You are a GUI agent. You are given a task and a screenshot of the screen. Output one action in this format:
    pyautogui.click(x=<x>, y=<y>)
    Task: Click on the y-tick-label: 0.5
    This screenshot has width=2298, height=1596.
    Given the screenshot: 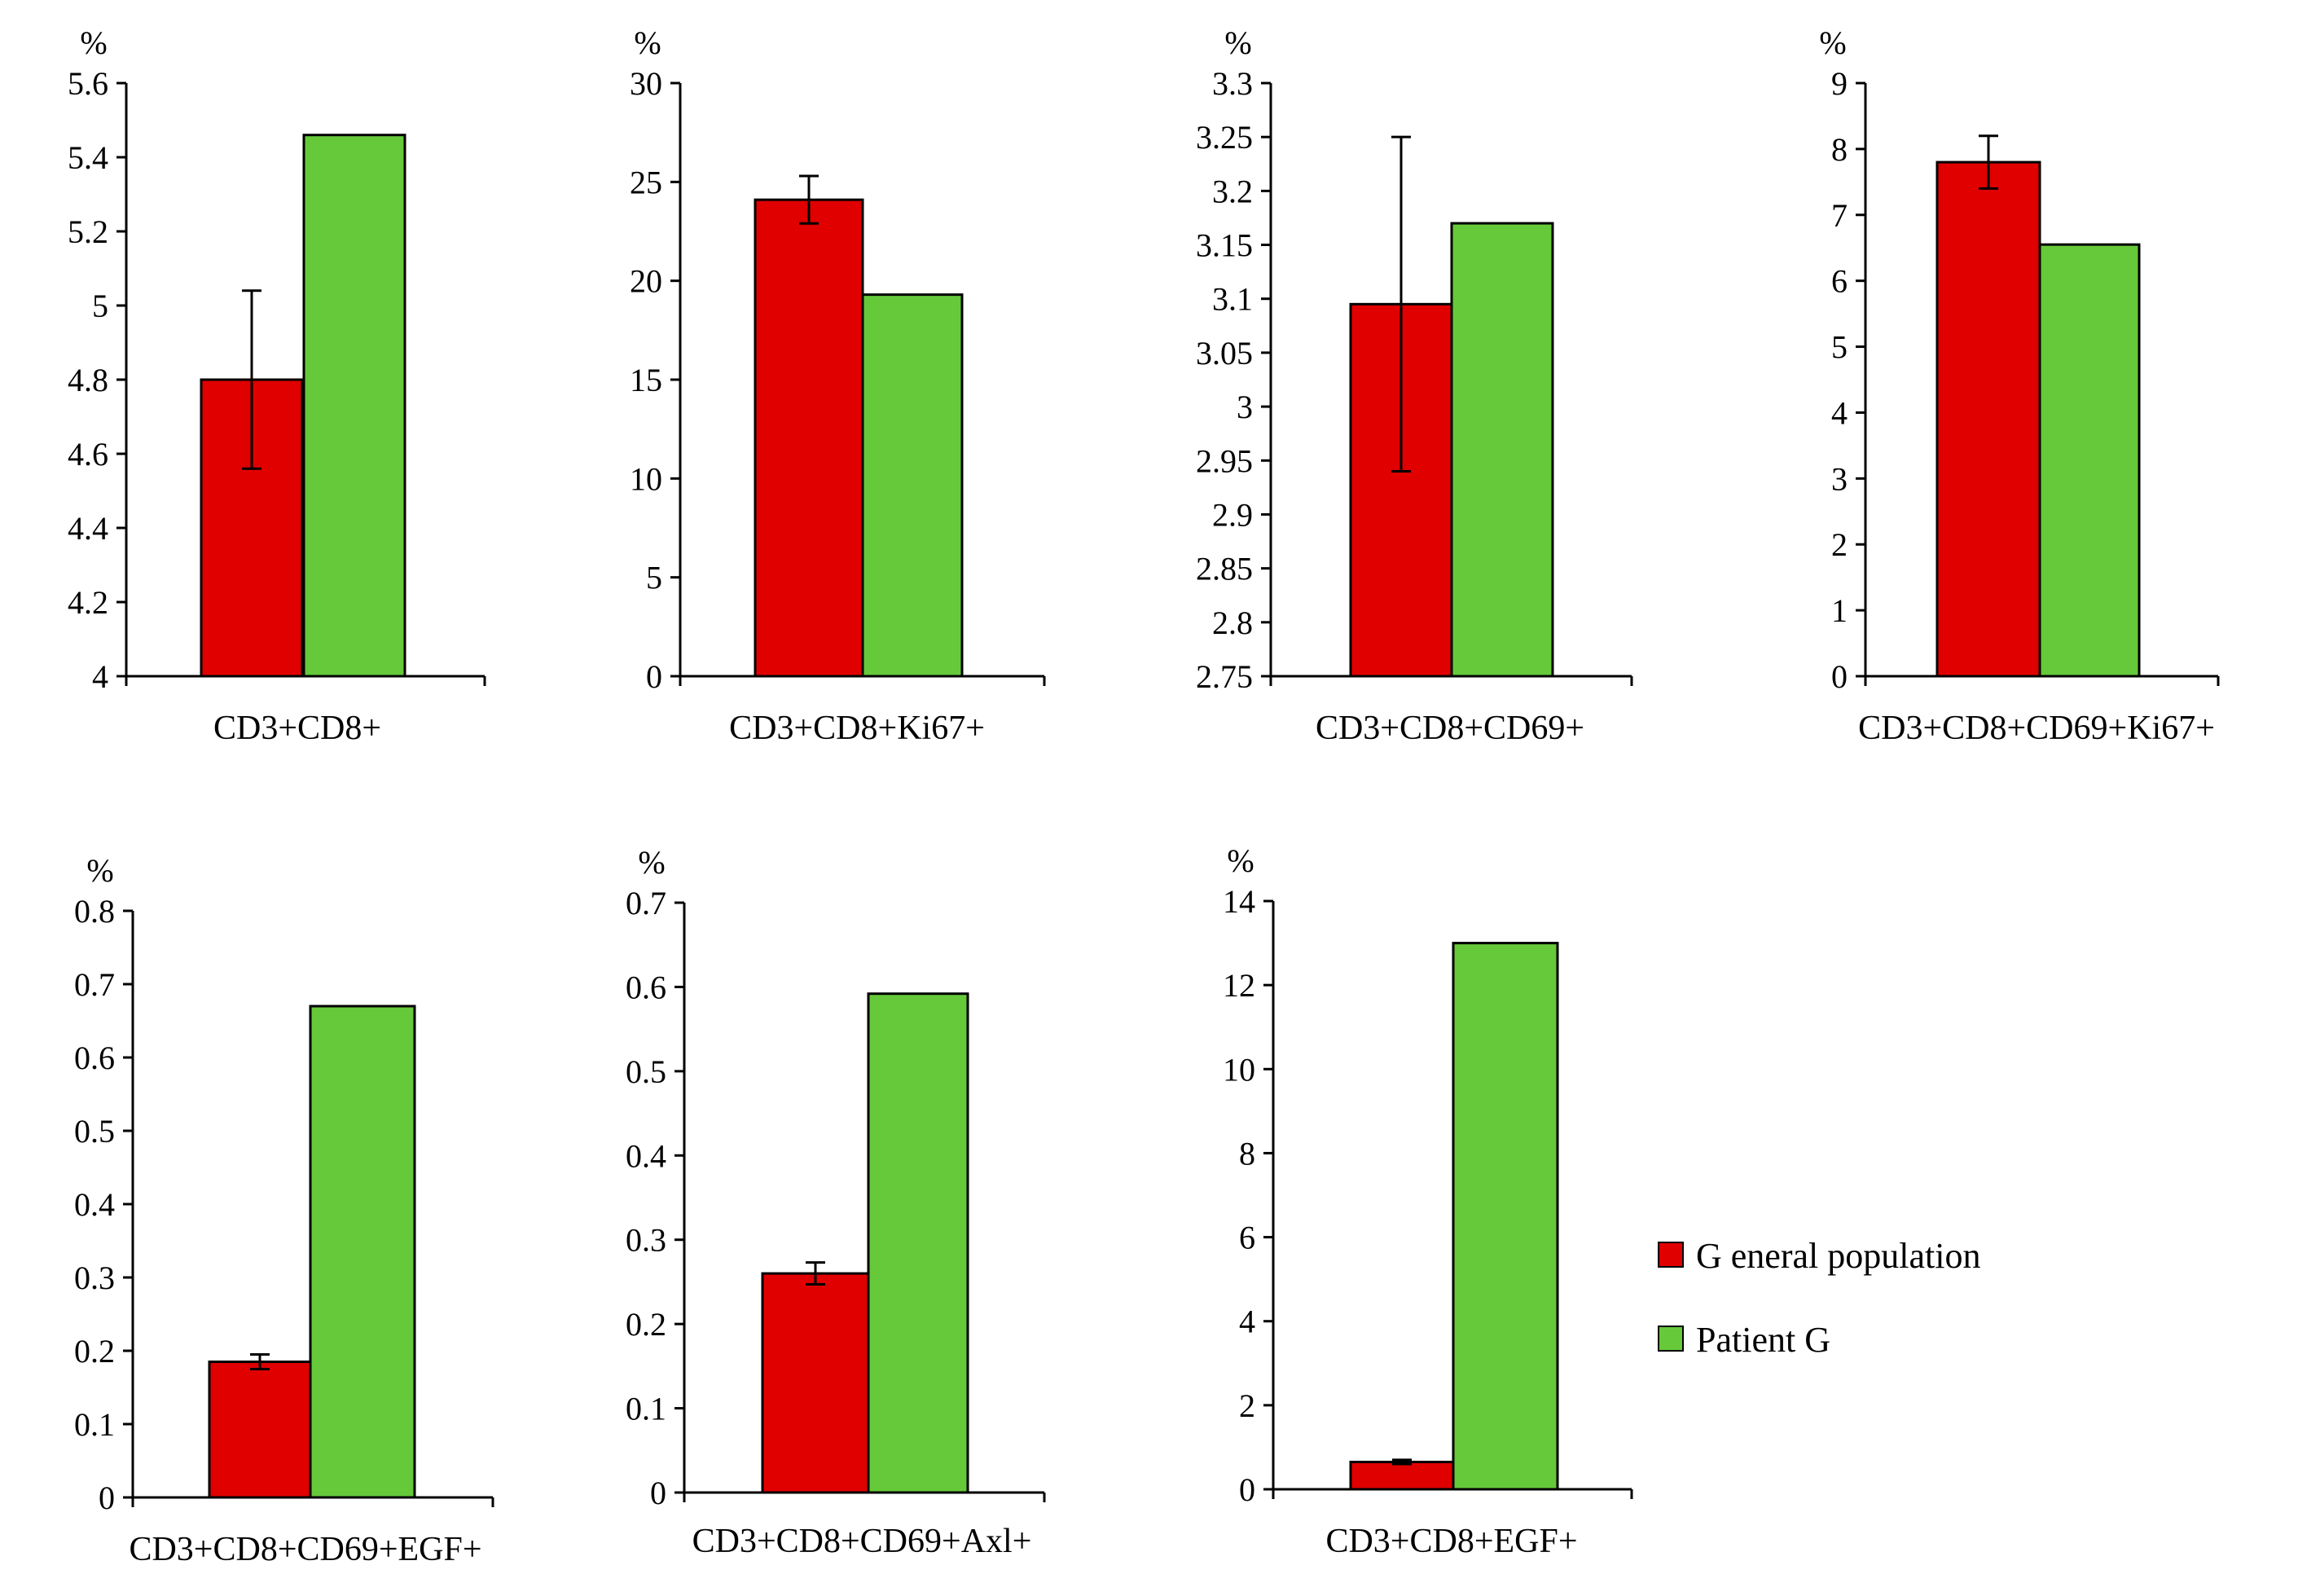 What is the action you would take?
    pyautogui.click(x=646, y=1071)
    